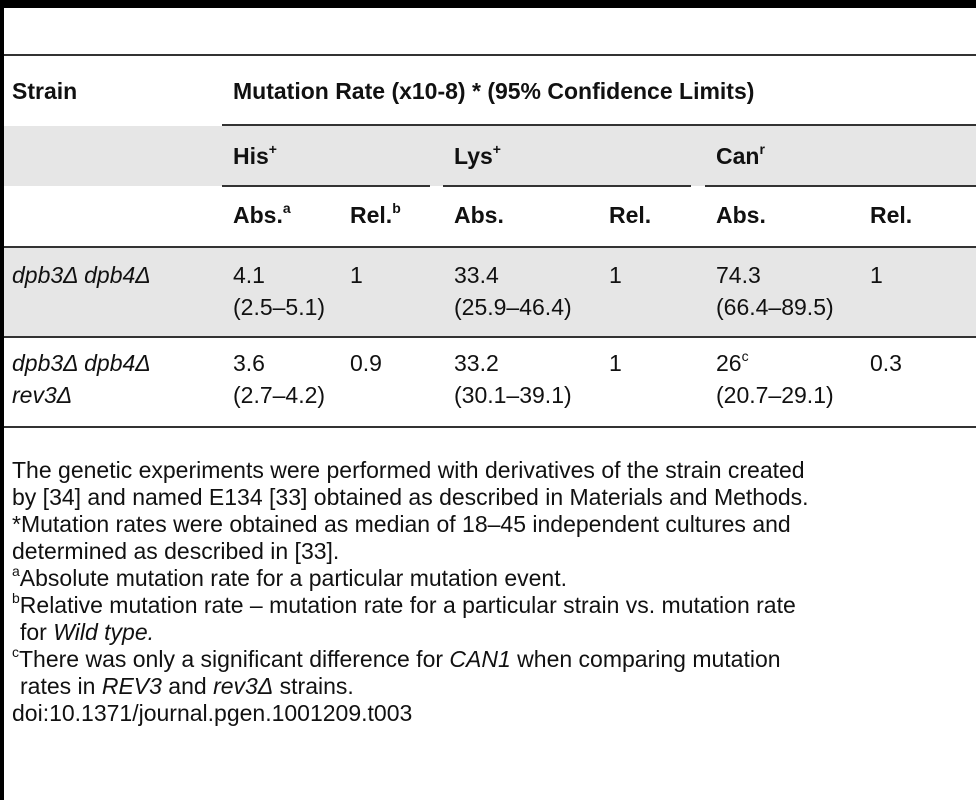 The image size is (976, 800). Describe the element at coordinates (567, 186) in the screenshot. I see `rule-lys-group` at that location.